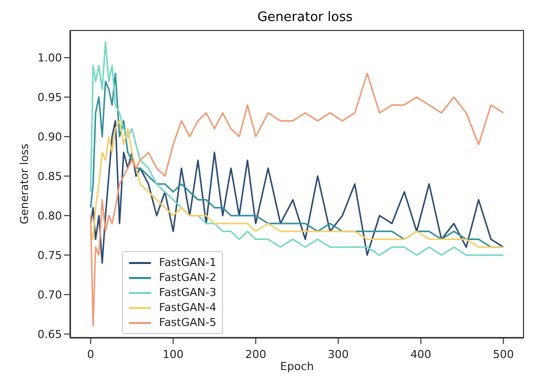 The image size is (550, 390). I want to click on legend-label: FastGAN-2, so click(187, 277).